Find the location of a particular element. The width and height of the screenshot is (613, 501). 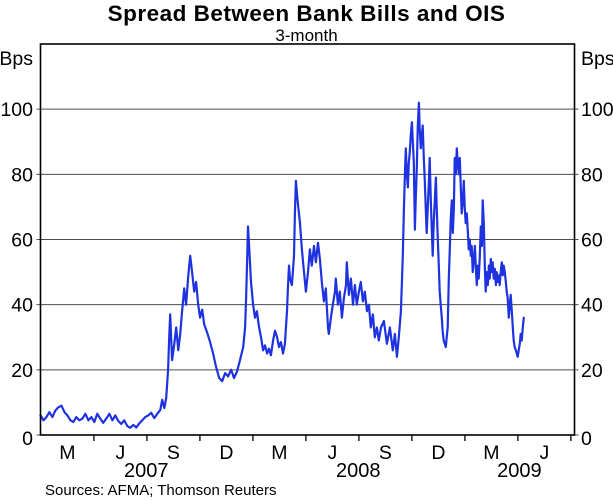

x-month-label-0: M is located at coordinates (67, 453).